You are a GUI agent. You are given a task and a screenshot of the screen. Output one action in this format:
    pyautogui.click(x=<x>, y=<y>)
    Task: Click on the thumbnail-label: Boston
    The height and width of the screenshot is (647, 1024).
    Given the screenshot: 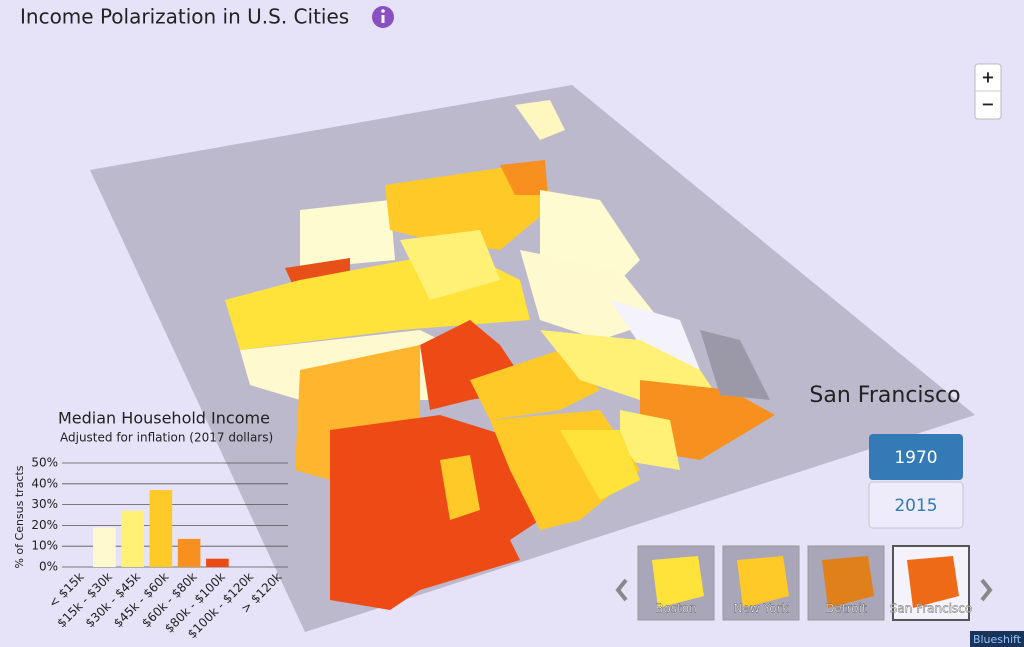 What is the action you would take?
    pyautogui.click(x=676, y=608)
    